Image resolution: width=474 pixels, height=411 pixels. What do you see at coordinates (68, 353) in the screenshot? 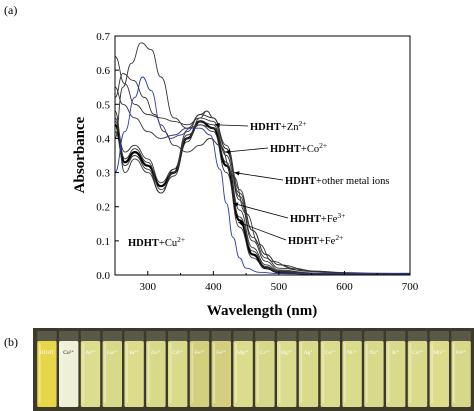
I see `vial-label: Cu²⁺` at bounding box center [68, 353].